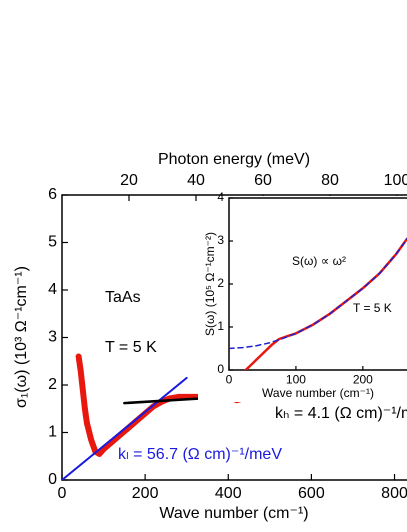 This screenshot has width=407, height=532. I want to click on y-tick-label: 5, so click(52, 242).